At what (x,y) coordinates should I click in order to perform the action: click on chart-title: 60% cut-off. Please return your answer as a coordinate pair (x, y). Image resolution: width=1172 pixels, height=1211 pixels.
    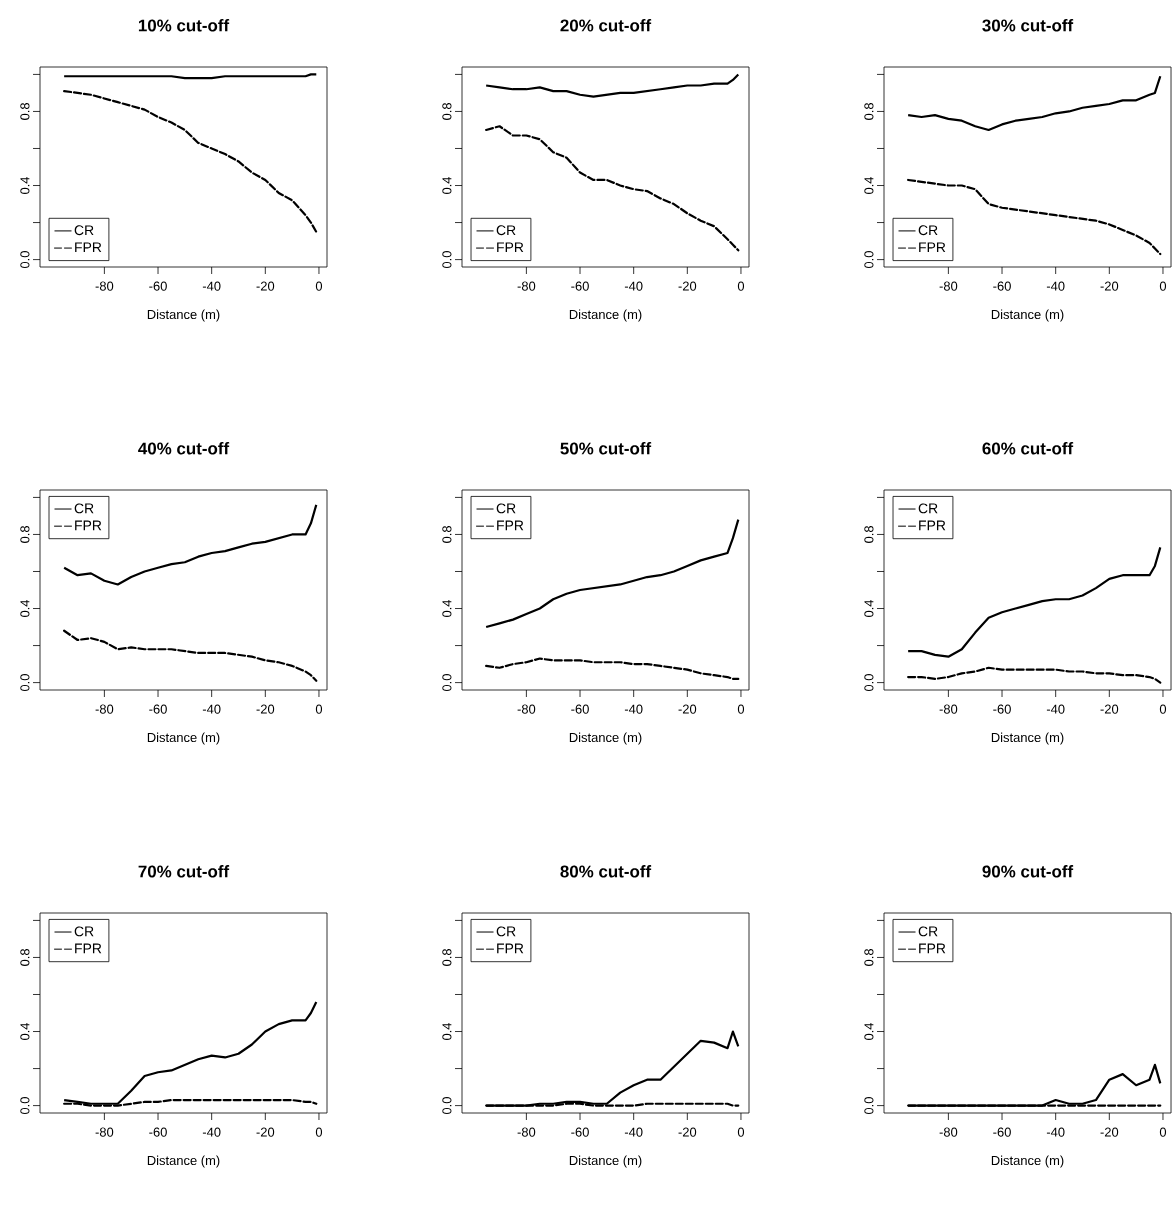
    Looking at the image, I should click on (1028, 448).